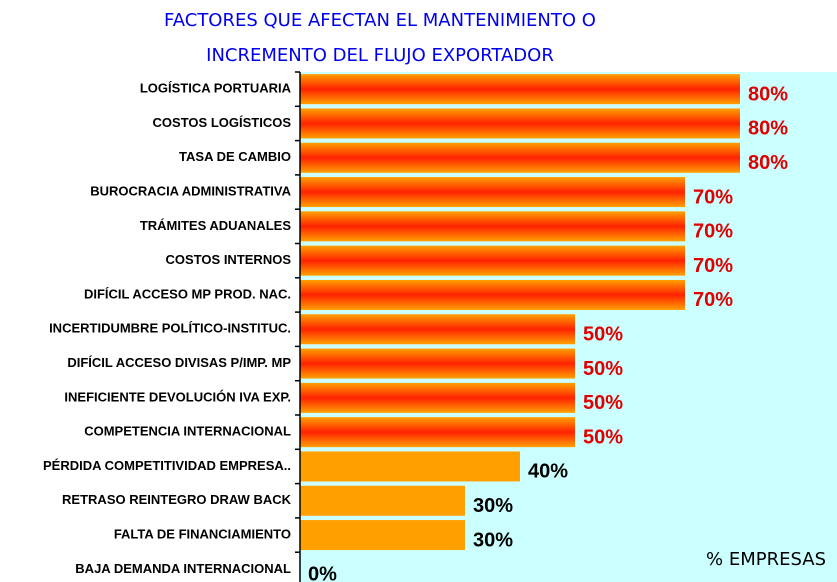 The width and height of the screenshot is (837, 582). I want to click on category-label: INEFICIENTE DEVOLUCIÓN IVA EXP., so click(177, 396).